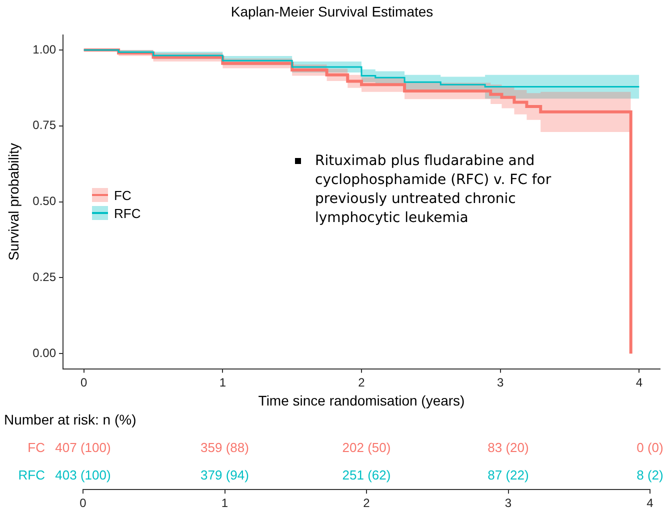 The image size is (671, 514). I want to click on legend-label: FC, so click(123, 195).